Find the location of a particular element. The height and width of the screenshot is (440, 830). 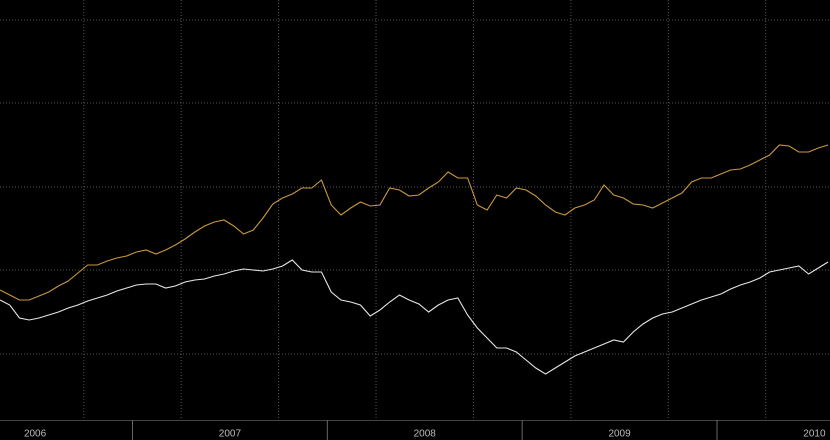

x-tick-label: 2006 is located at coordinates (35, 434).